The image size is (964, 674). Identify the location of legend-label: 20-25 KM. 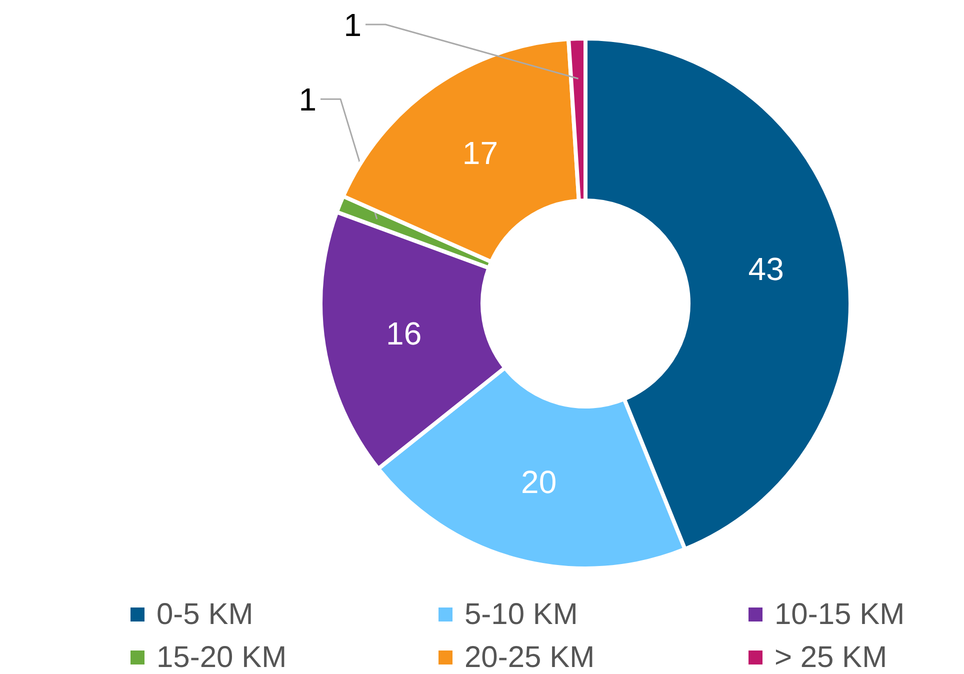
(529, 657).